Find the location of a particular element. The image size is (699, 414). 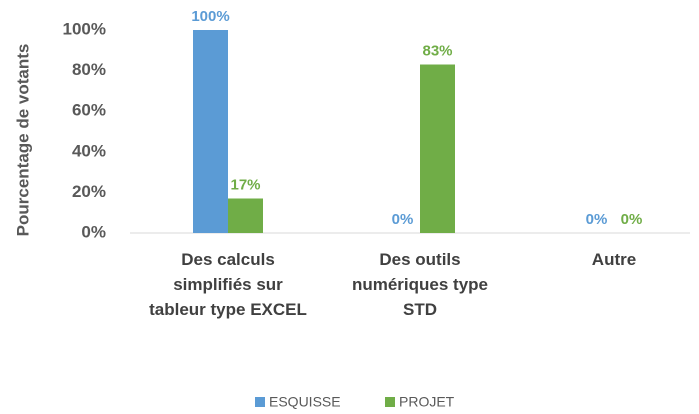

y-tick-label: 80% is located at coordinates (89, 69).